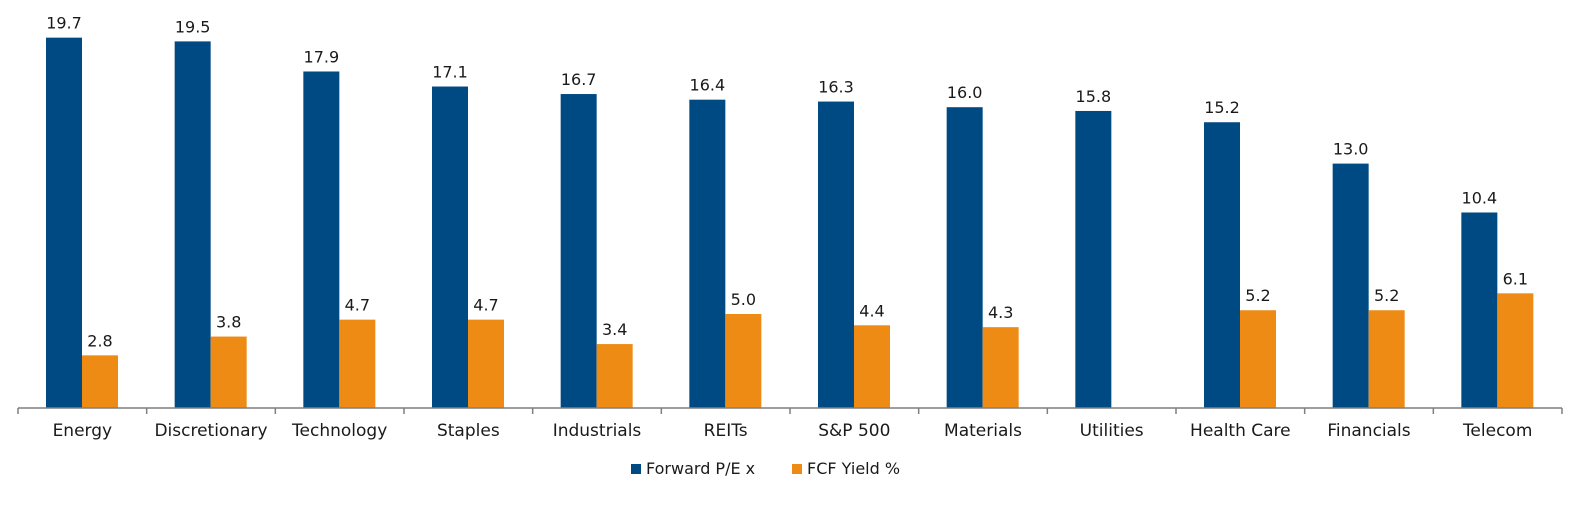 This screenshot has height=506, width=1580. Describe the element at coordinates (1000, 367) in the screenshot. I see `bar-fcf-yield-materials` at that location.